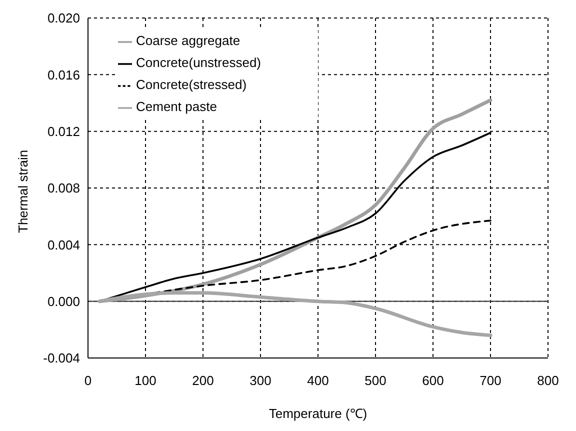 The height and width of the screenshot is (431, 576). I want to click on legend-label: Cement paste, so click(176, 106).